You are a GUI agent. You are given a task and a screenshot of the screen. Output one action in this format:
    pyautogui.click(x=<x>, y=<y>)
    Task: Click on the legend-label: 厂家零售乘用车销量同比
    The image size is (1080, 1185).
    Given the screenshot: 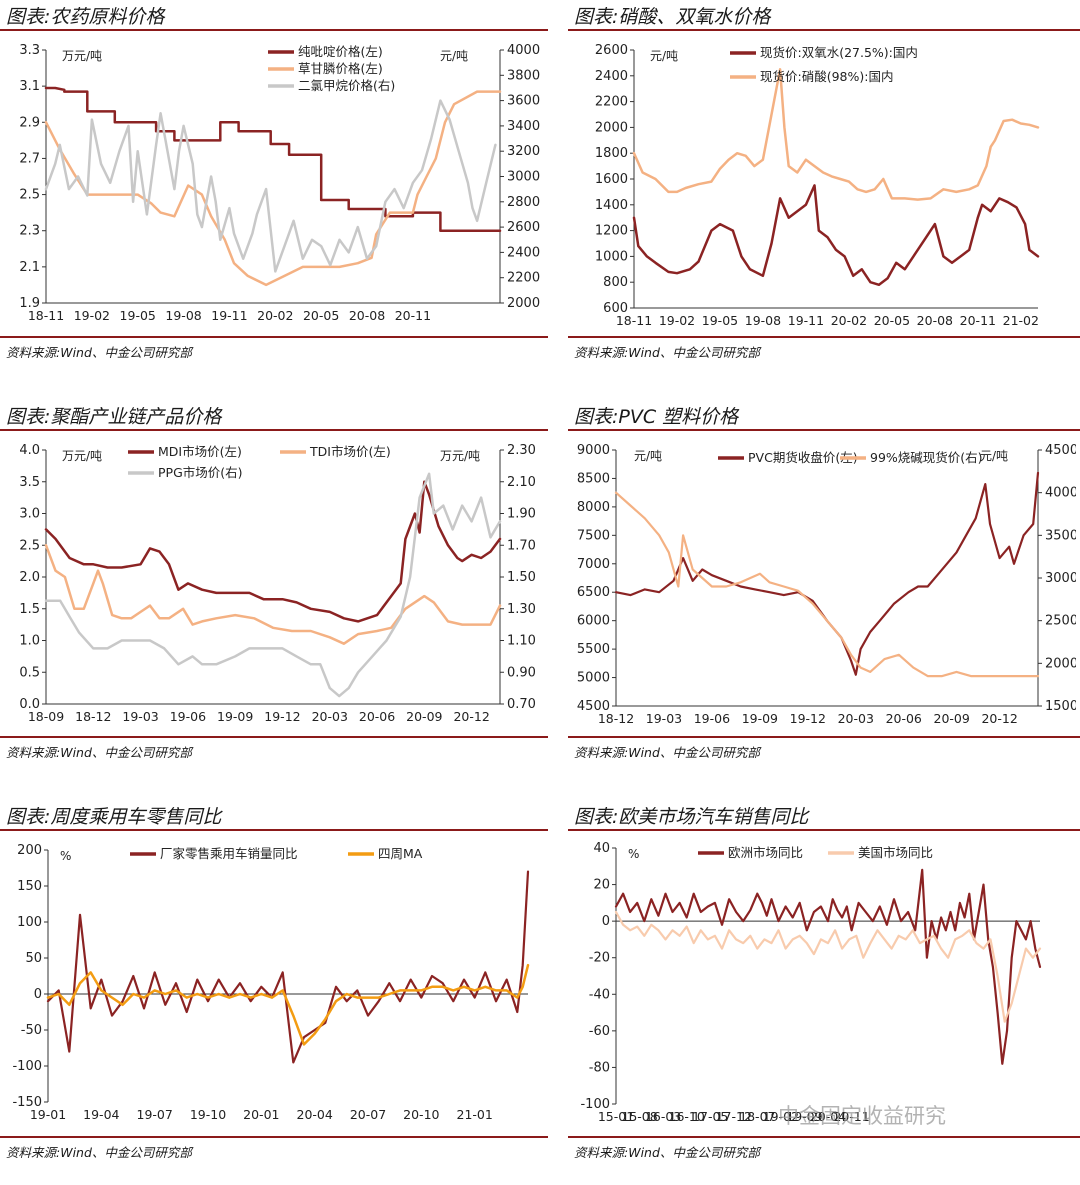 What is the action you would take?
    pyautogui.click(x=229, y=853)
    